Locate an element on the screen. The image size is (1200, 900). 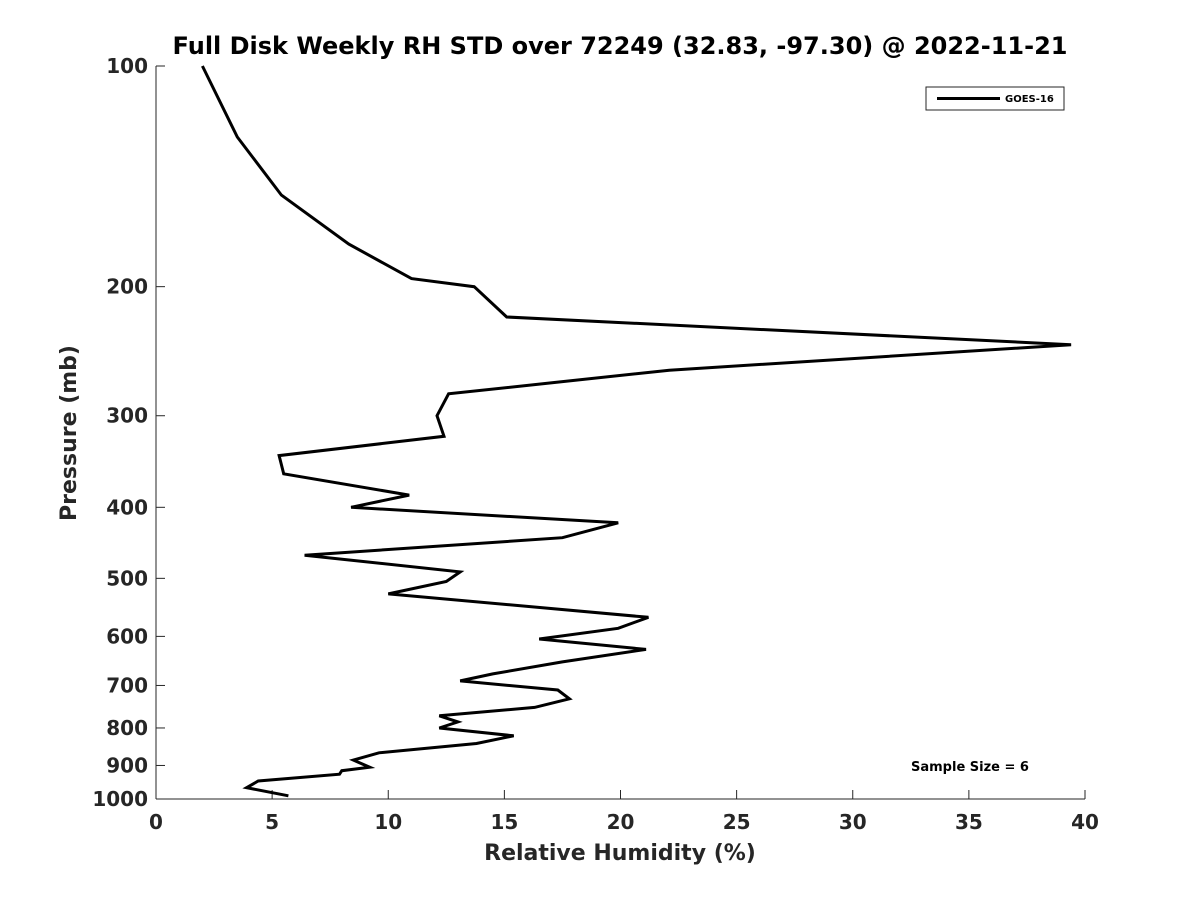
x-axis: 0 5 10 15 20 25 30 35 40 is located at coordinates (624, 812).